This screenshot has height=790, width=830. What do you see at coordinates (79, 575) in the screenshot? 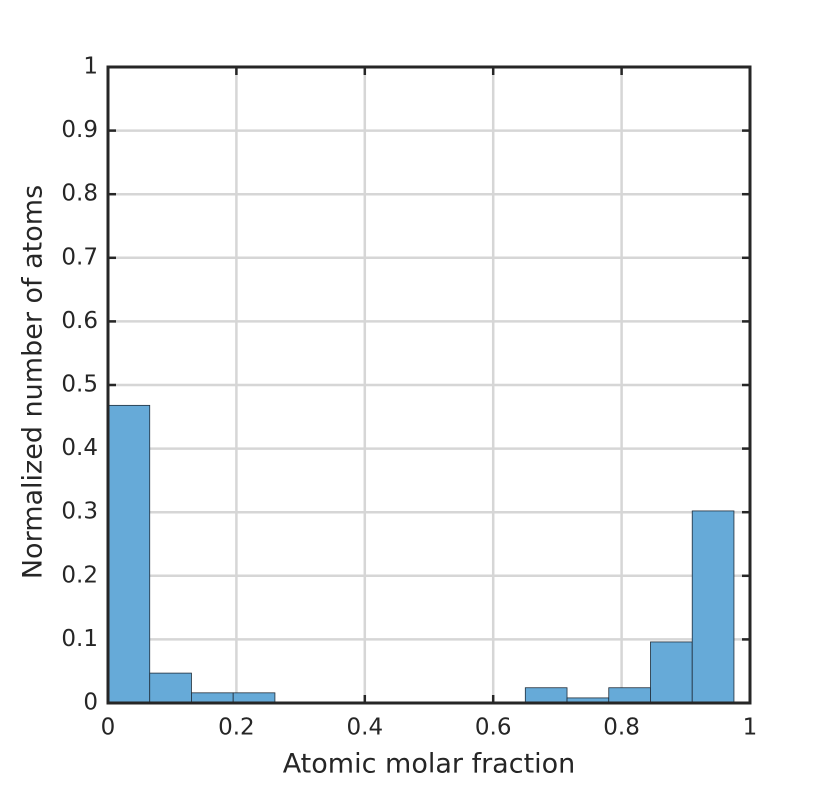
I see `y-tick-label: 0.2` at bounding box center [79, 575].